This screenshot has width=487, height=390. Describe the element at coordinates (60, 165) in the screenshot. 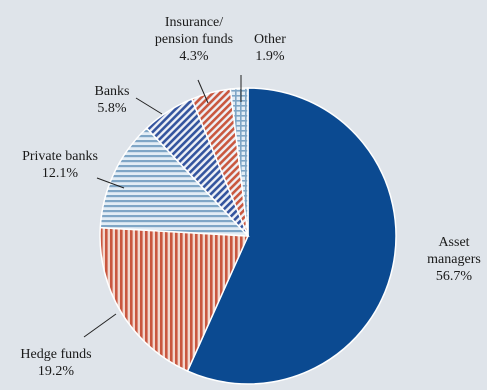

I see `slice-label-private-banks: Private banks 12.1%` at that location.